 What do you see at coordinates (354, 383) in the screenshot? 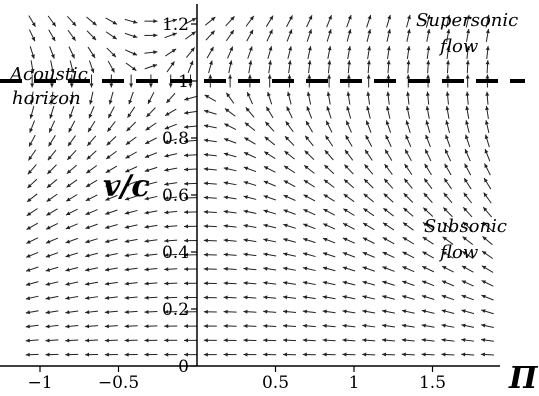
I see `x-tick-label: 1` at bounding box center [354, 383].